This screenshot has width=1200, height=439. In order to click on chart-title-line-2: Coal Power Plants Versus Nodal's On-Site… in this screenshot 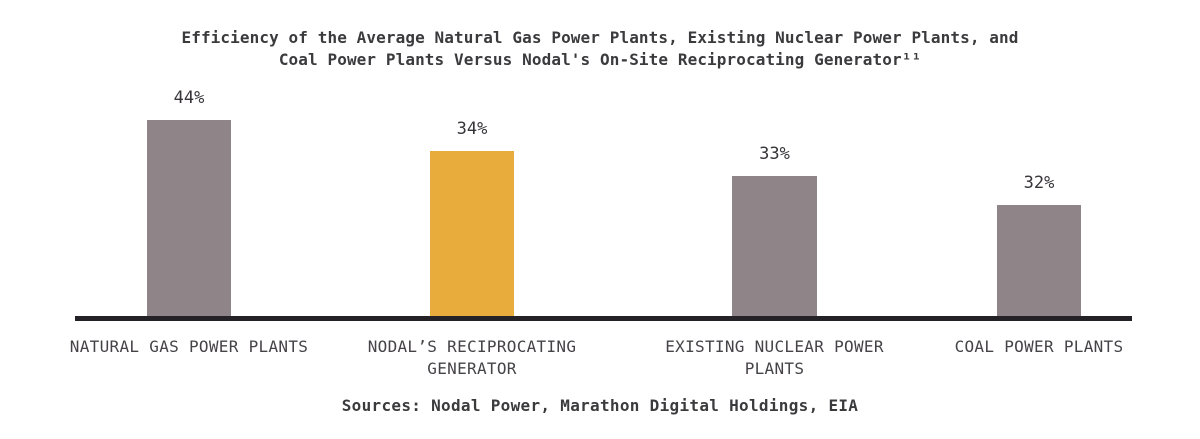, I will do `click(600, 59)`.